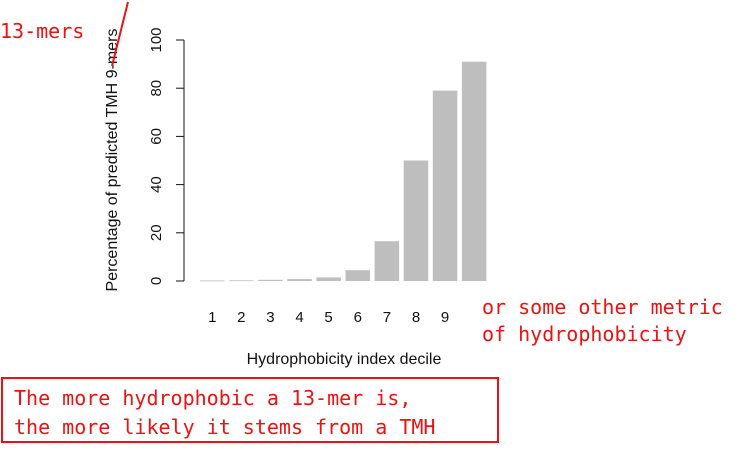 The height and width of the screenshot is (450, 750). I want to click on y-tick-label: 20, so click(156, 232).